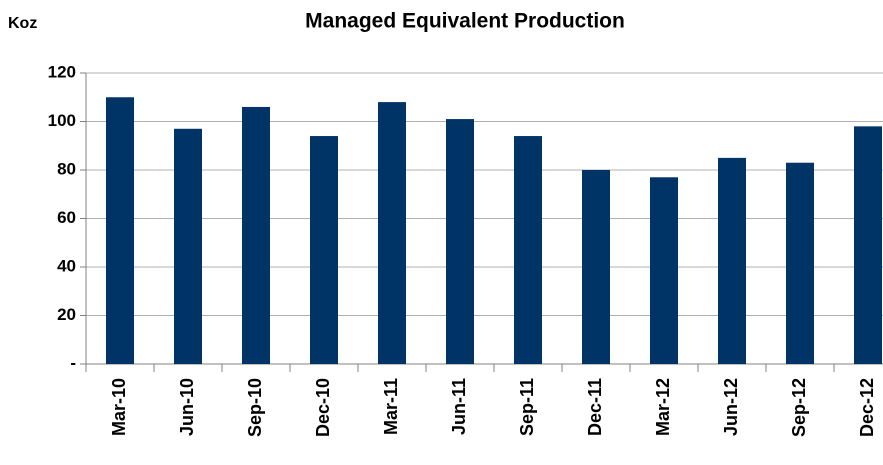  Describe the element at coordinates (187, 407) in the screenshot. I see `x-tick-label: Jun-10` at that location.